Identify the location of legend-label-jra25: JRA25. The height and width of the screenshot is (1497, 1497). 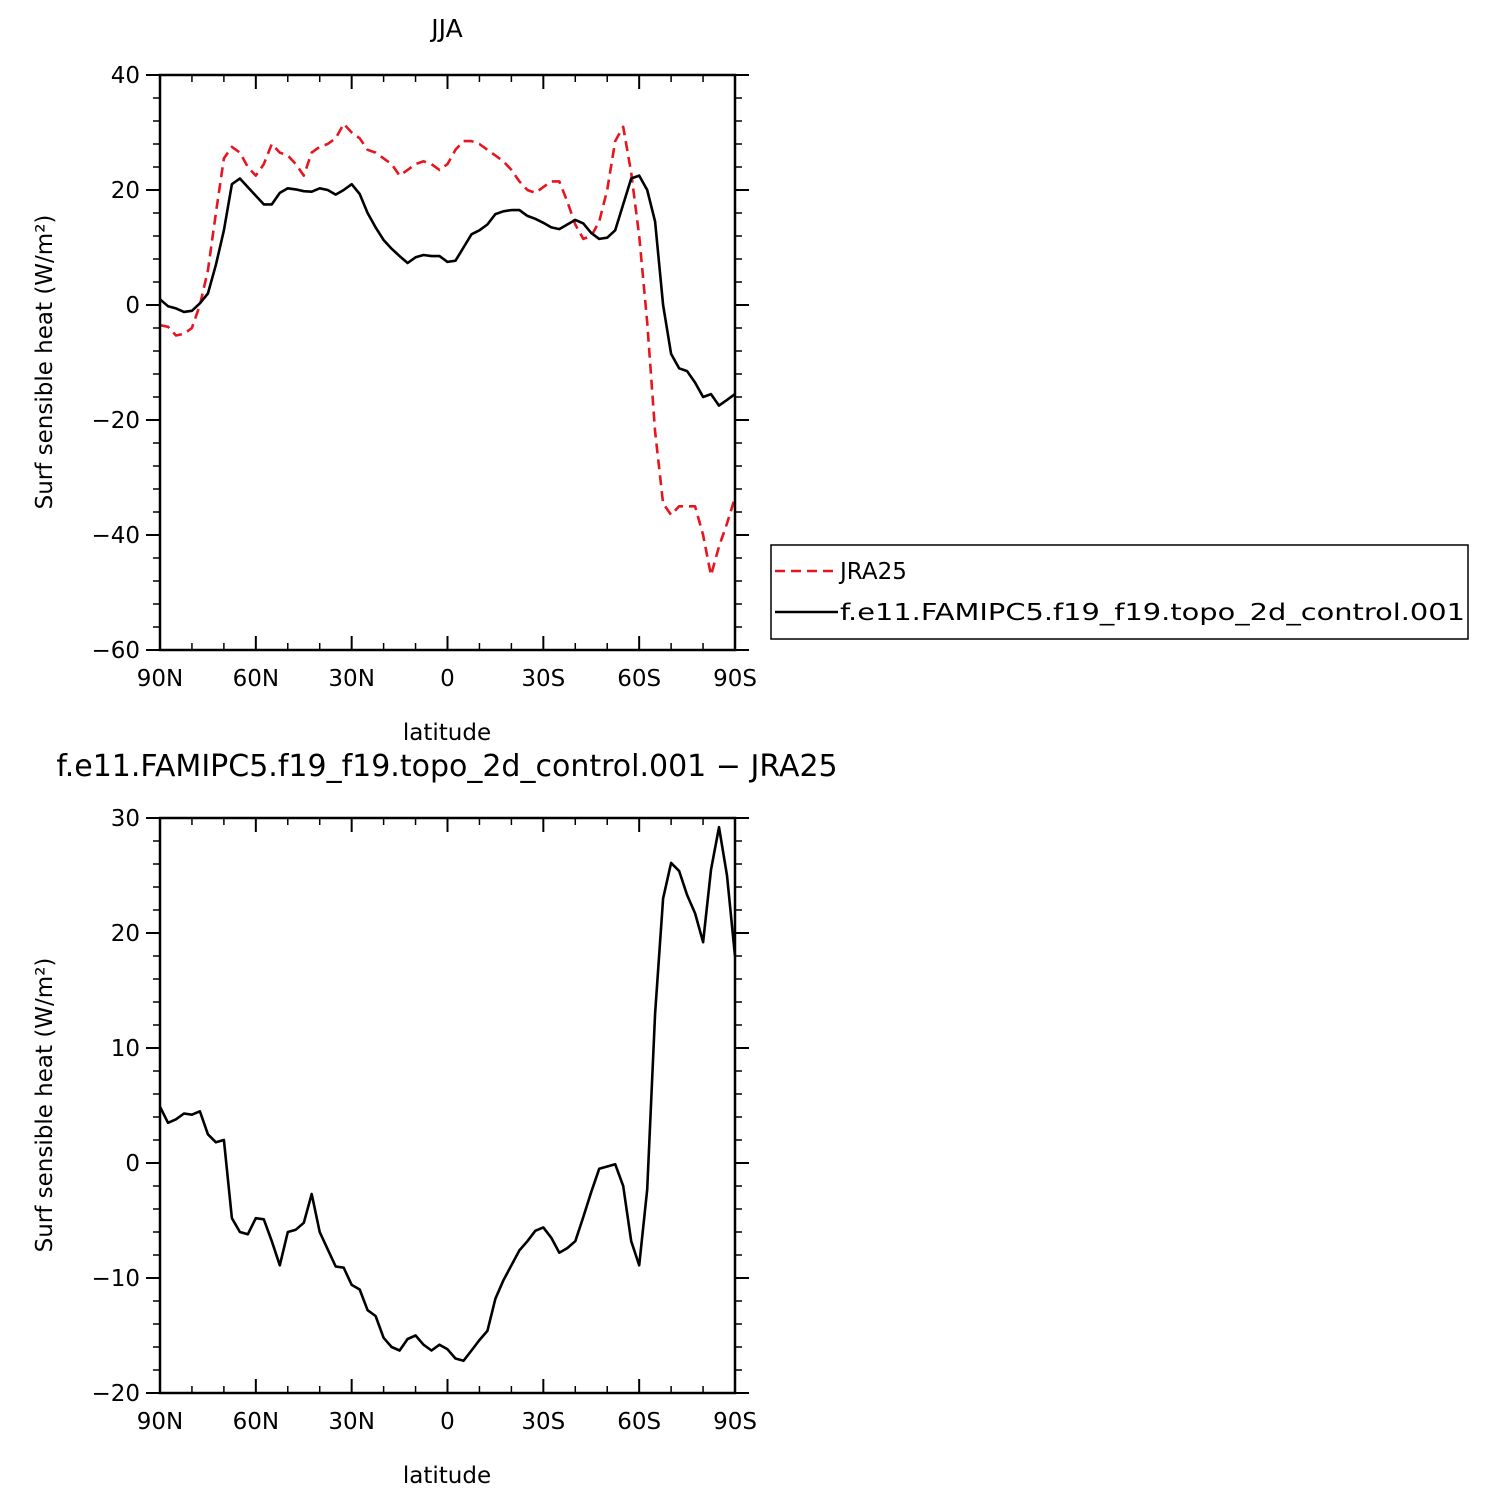
(872, 572).